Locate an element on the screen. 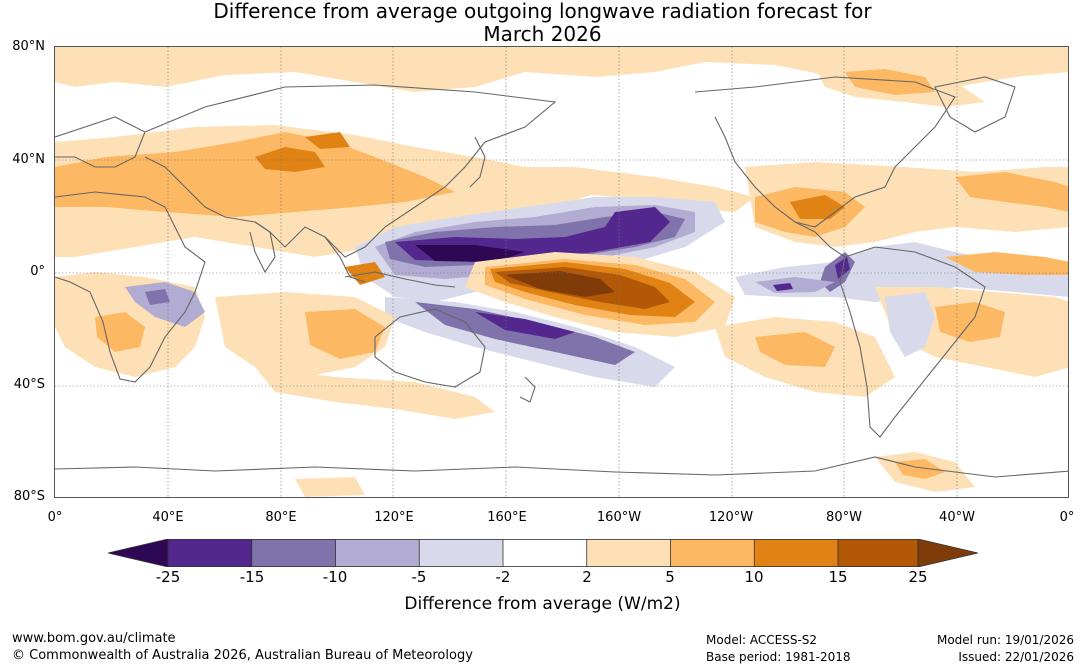 The image size is (1085, 667). anomaly-region-atlantic-itcz is located at coordinates (795, 285).